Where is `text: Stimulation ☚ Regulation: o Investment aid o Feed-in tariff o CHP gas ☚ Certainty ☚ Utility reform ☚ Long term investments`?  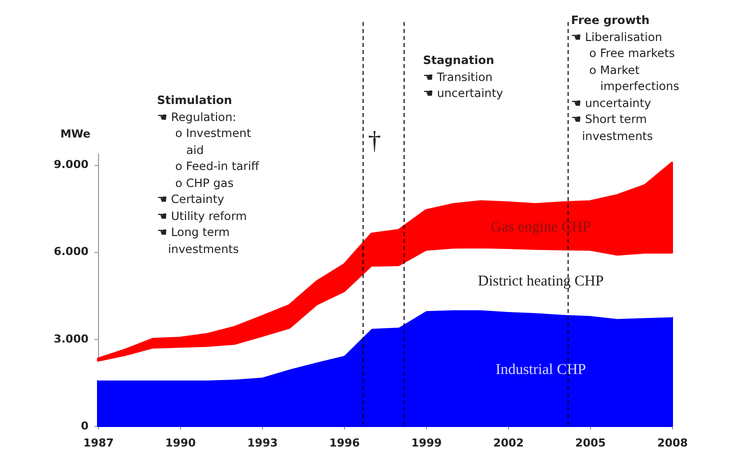 text: Stimulation ☚ Regulation: o Investment aid o Feed-in tariff o CHP gas ☚ Certainty ☚ Utility reform ☚ Long term investments is located at coordinates (208, 174).